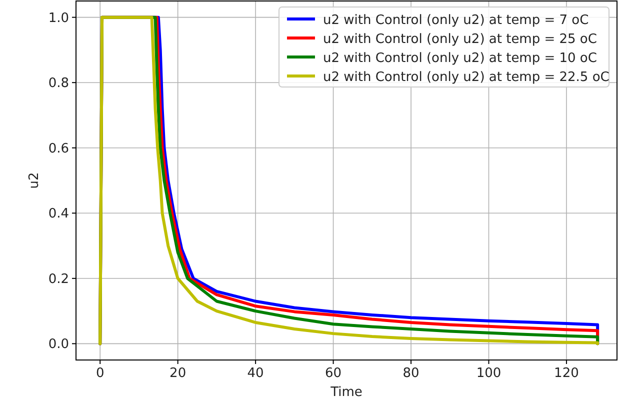 Image resolution: width=621 pixels, height=401 pixels. I want to click on y-tick-label: 0.4, so click(58, 214).